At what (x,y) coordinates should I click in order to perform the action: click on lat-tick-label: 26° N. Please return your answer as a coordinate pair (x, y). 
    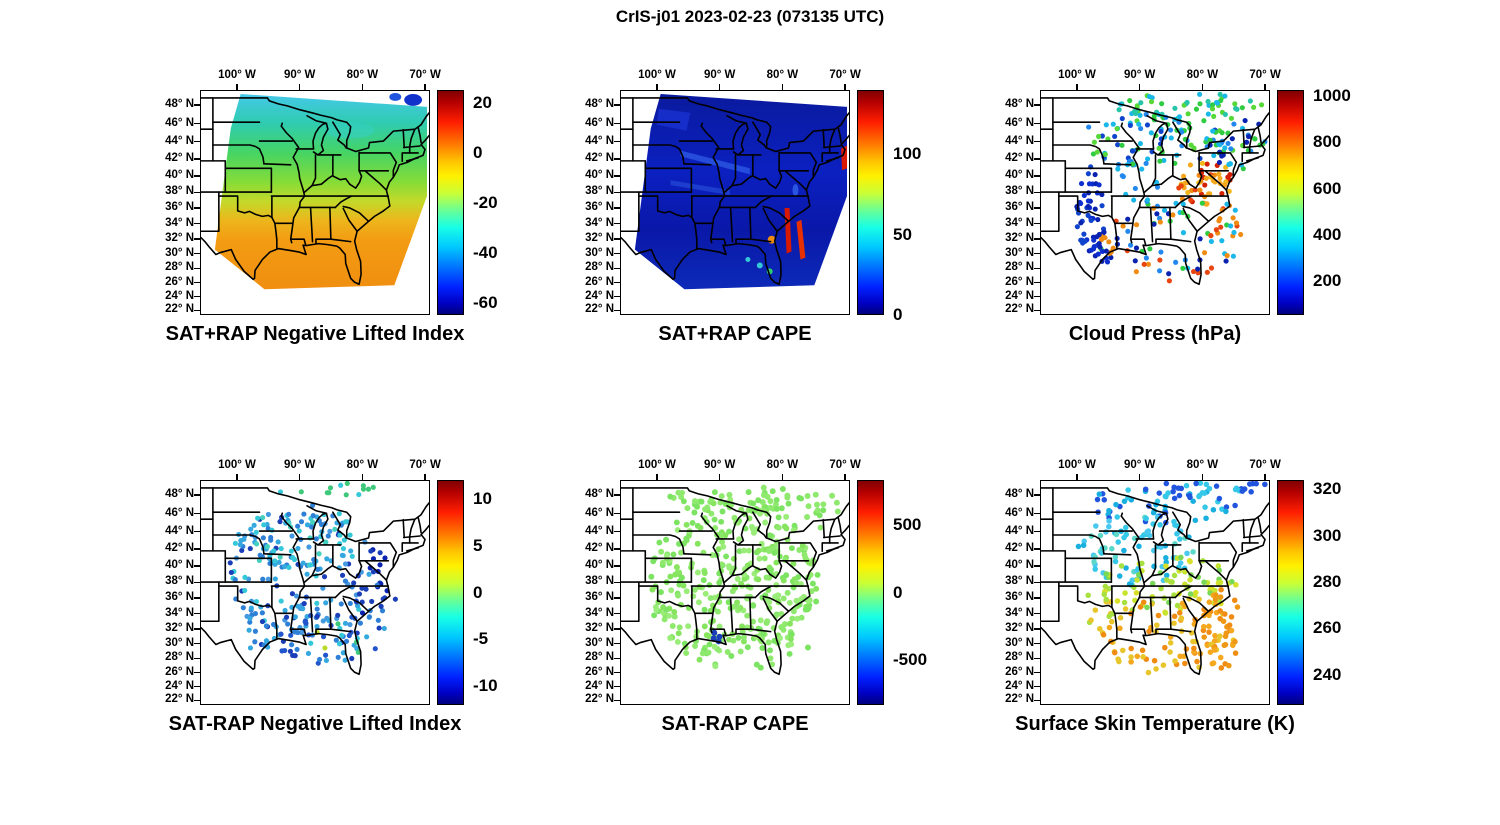
    Looking at the image, I should click on (1019, 671).